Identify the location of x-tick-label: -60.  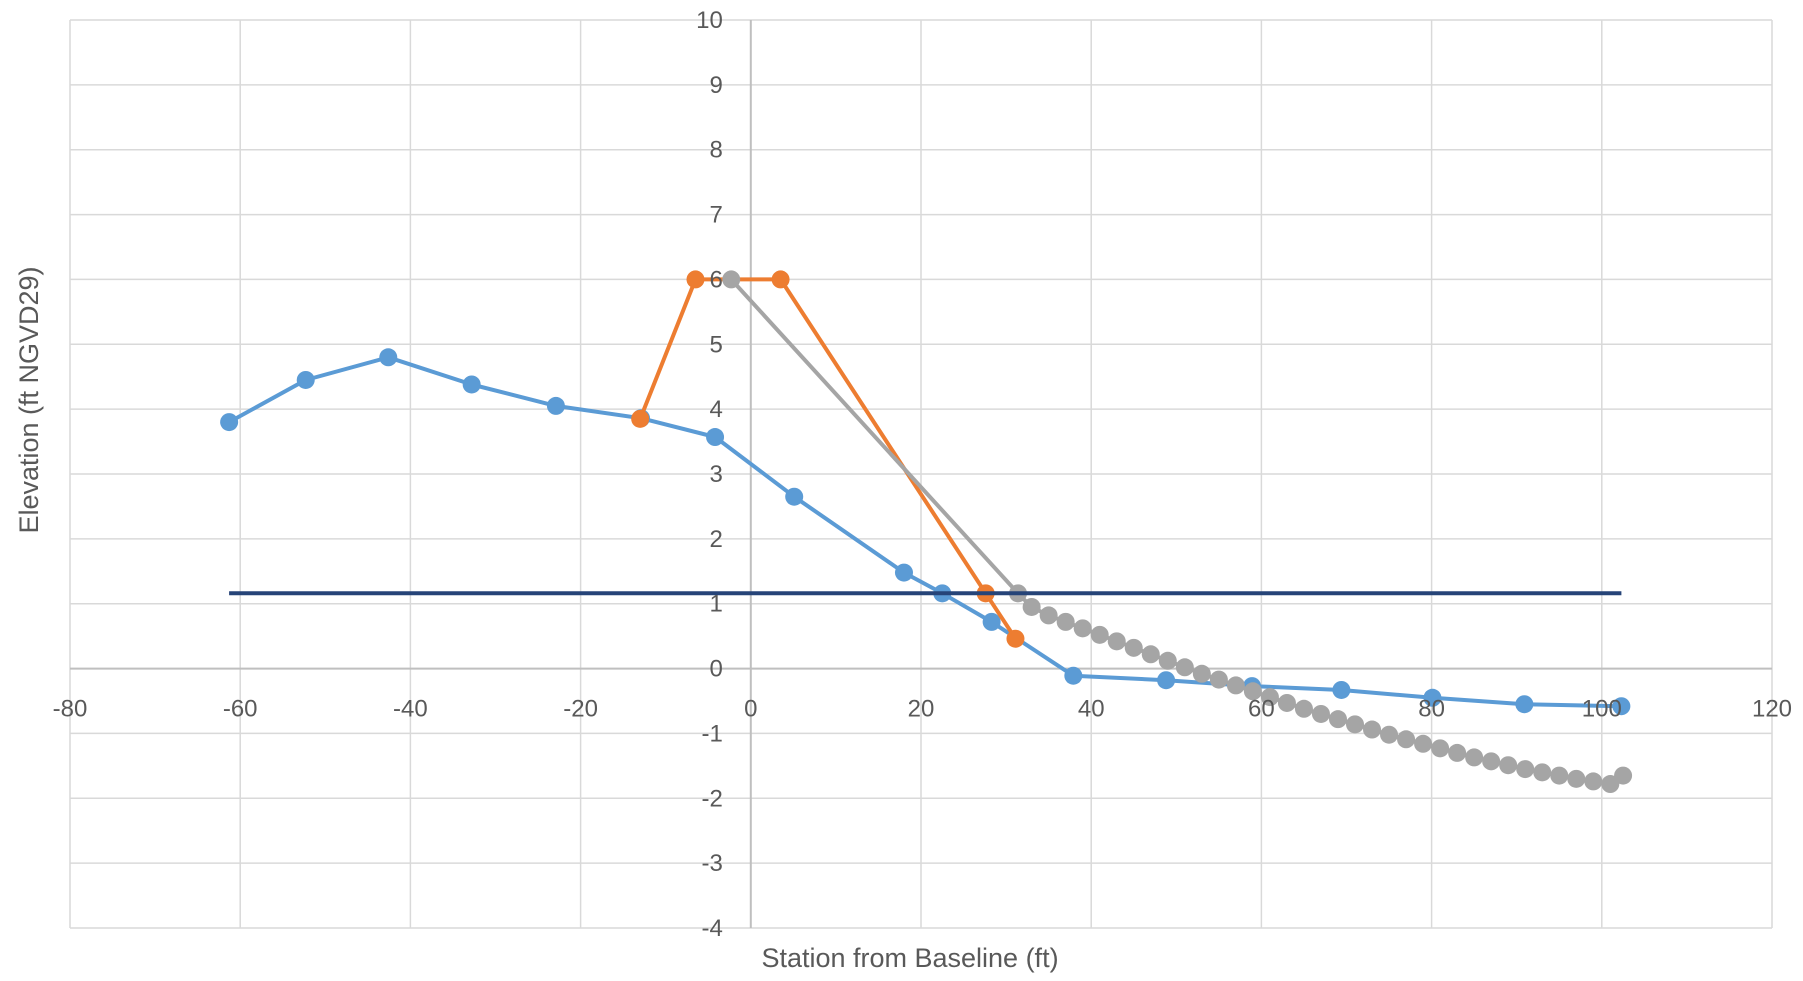
(240, 709).